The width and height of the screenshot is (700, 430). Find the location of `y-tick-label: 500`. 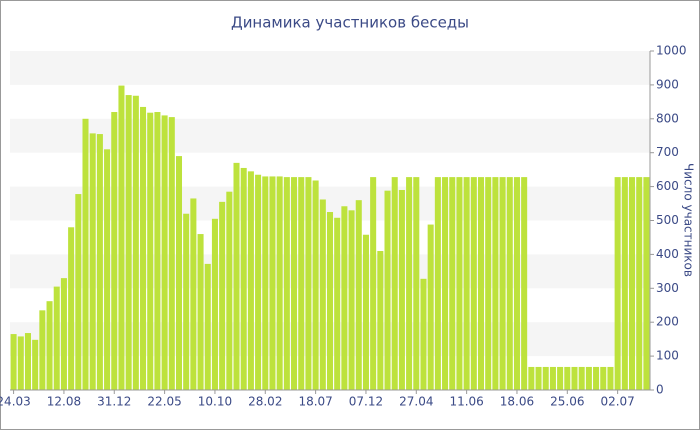

y-tick-label: 500 is located at coordinates (667, 220).